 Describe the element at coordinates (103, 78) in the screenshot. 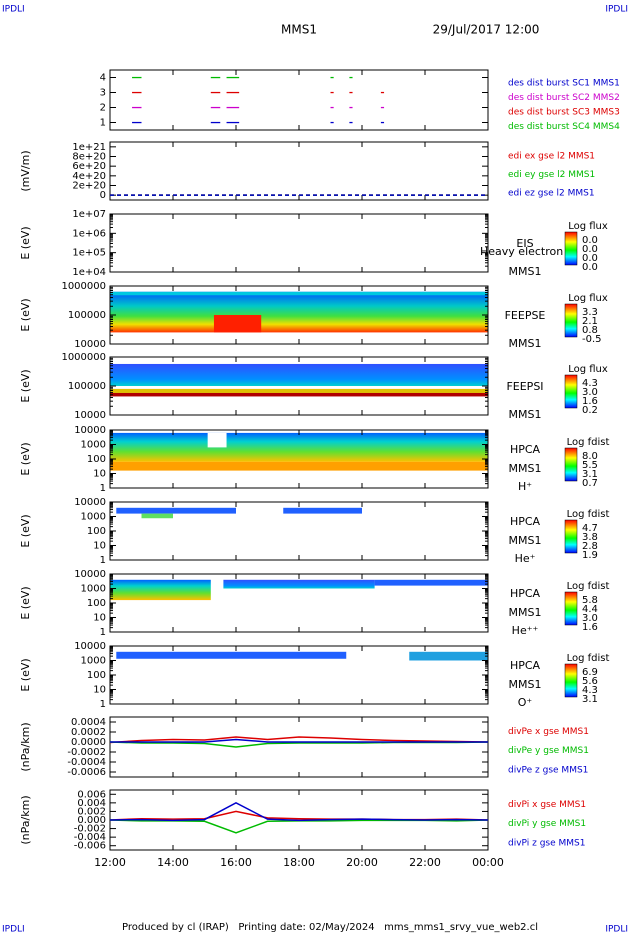

I see `y-tick-label: 4` at that location.